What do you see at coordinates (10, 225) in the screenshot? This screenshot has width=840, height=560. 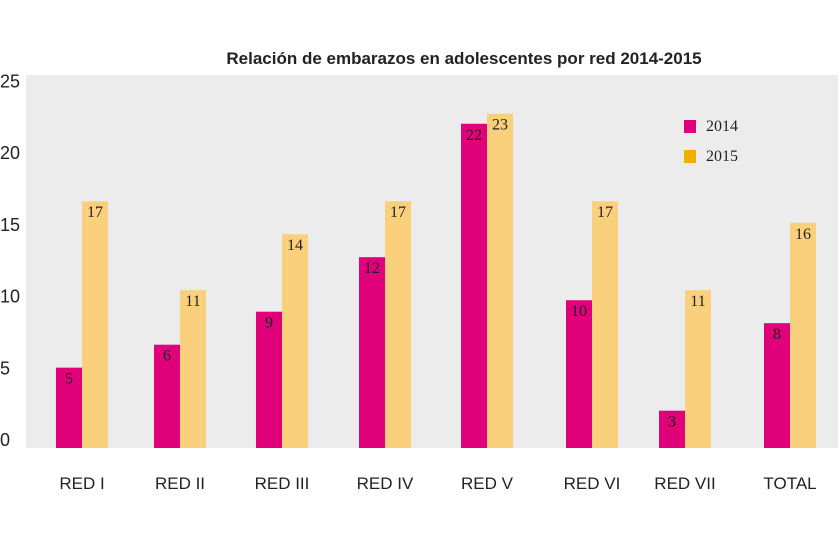 I see `y-tick-label: 15` at bounding box center [10, 225].